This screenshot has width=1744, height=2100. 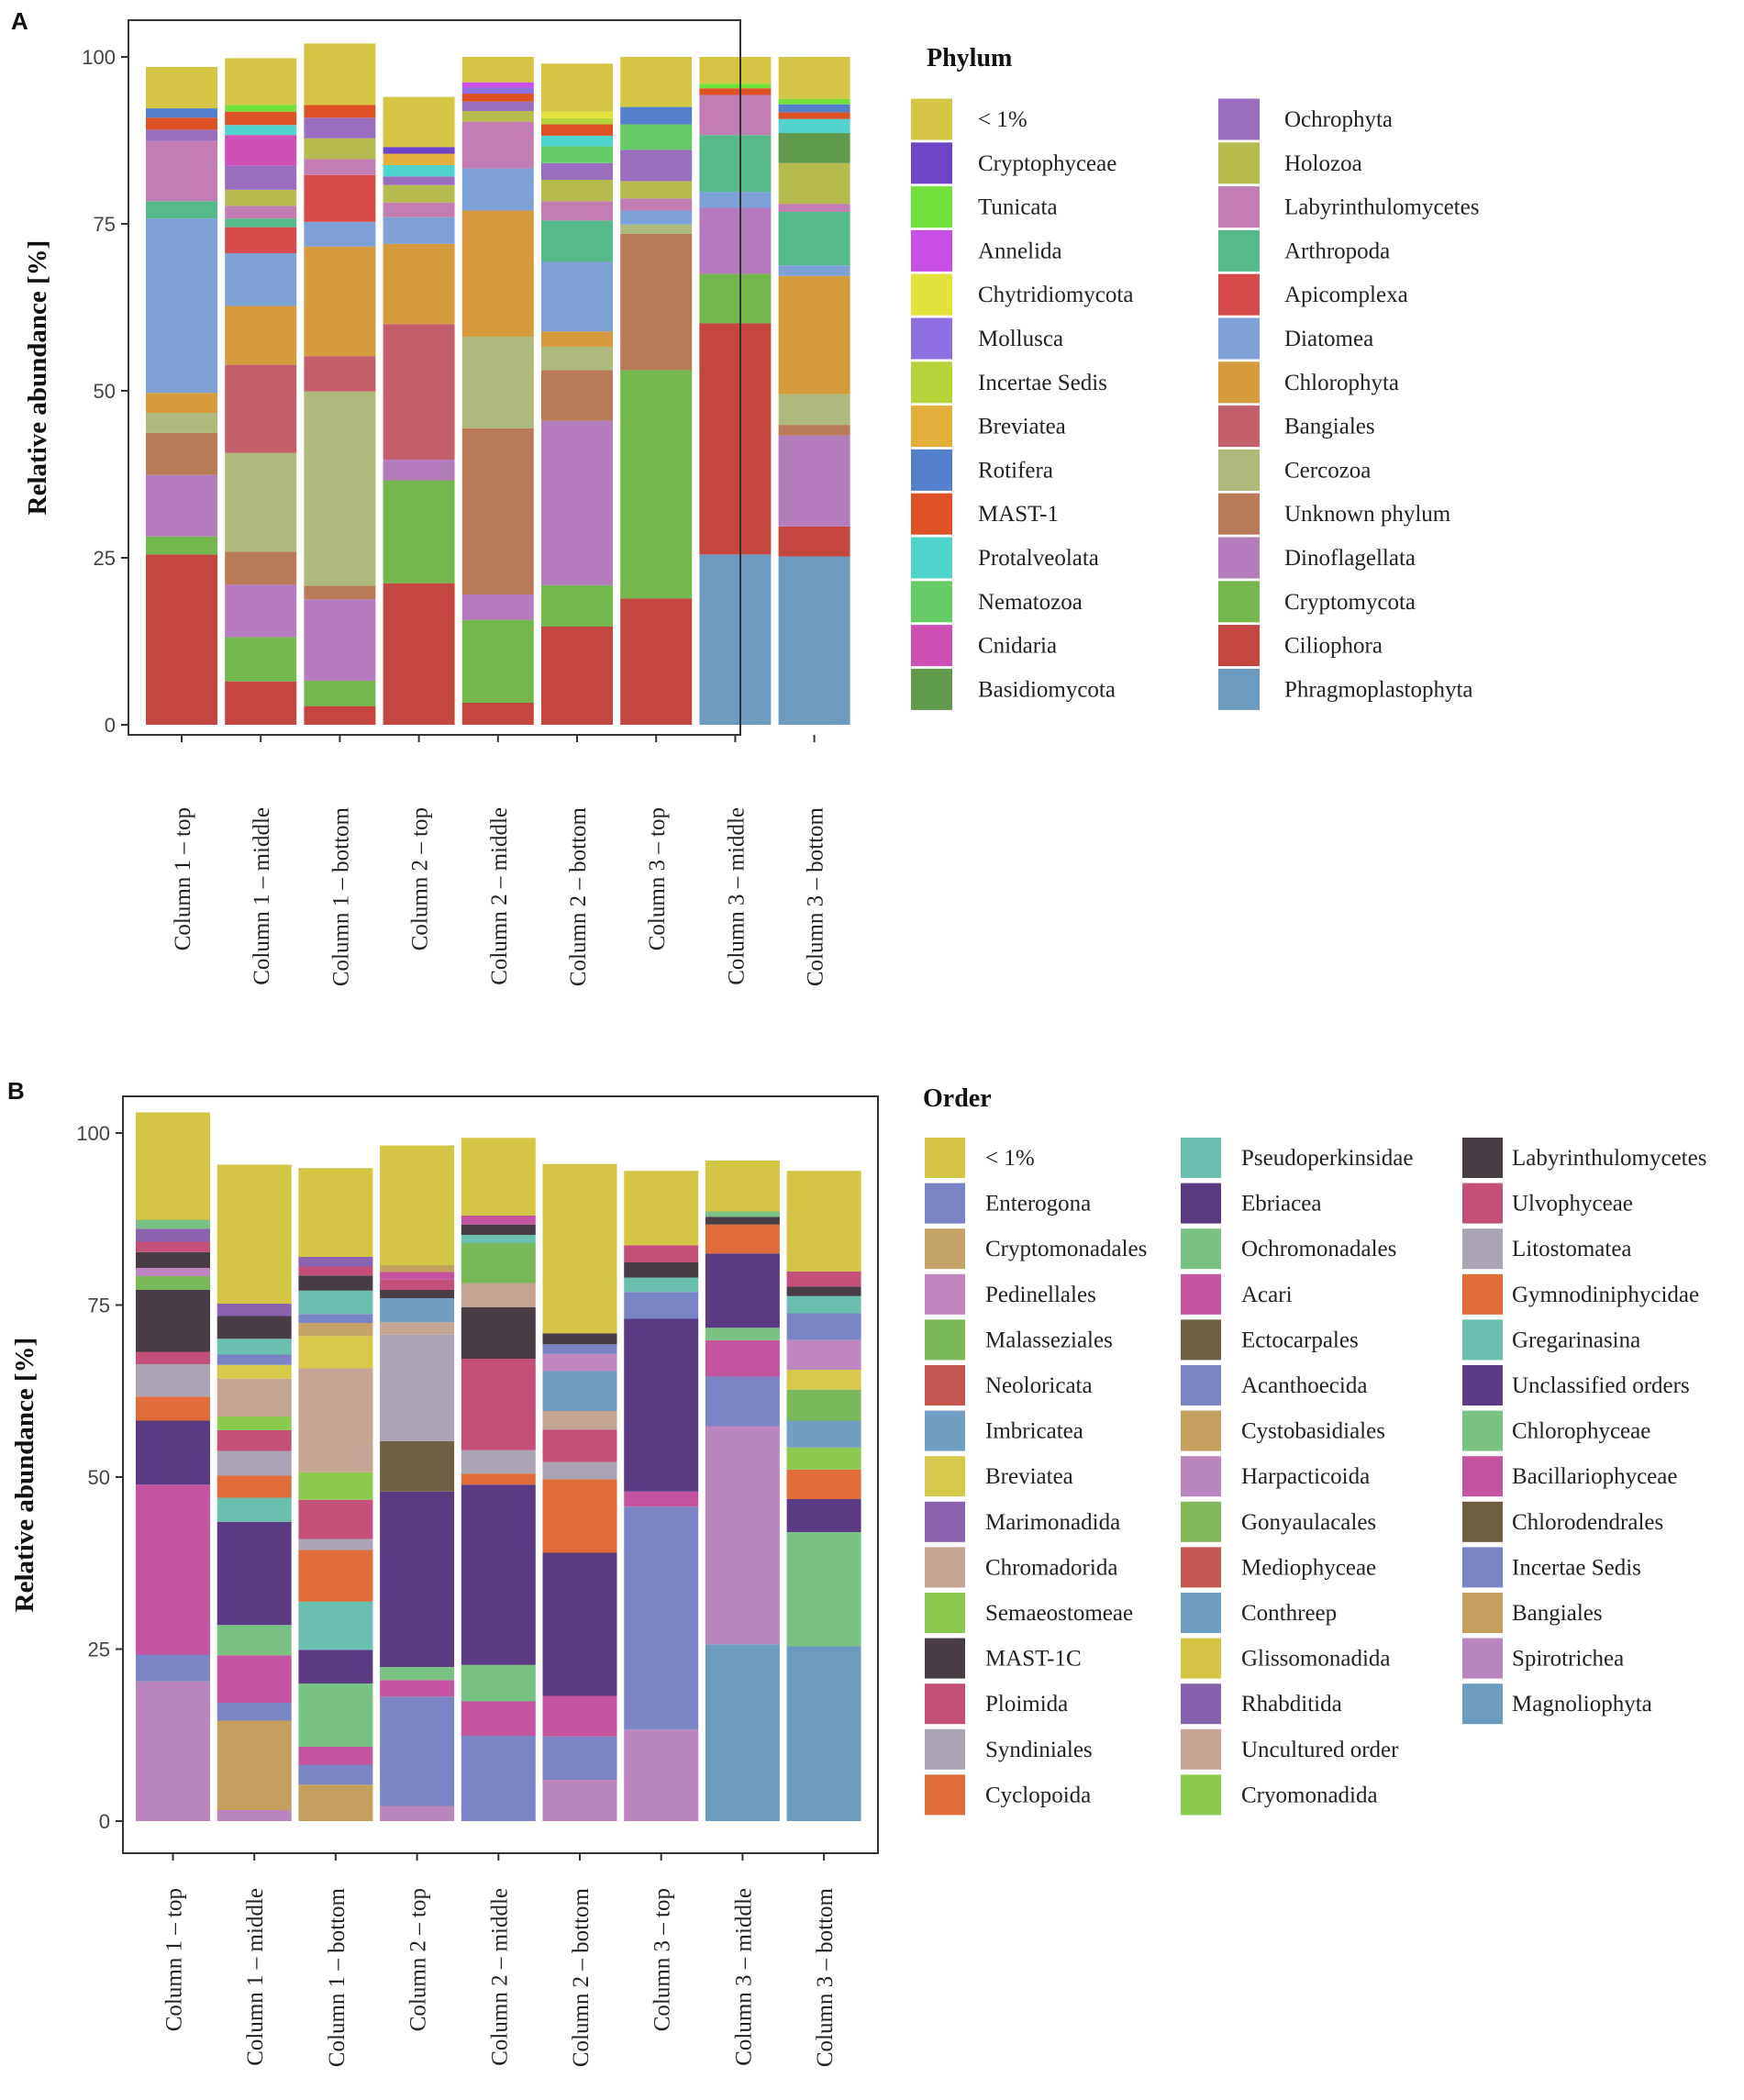 I want to click on x-tick-label: Column 3 – bottom, so click(x=816, y=896).